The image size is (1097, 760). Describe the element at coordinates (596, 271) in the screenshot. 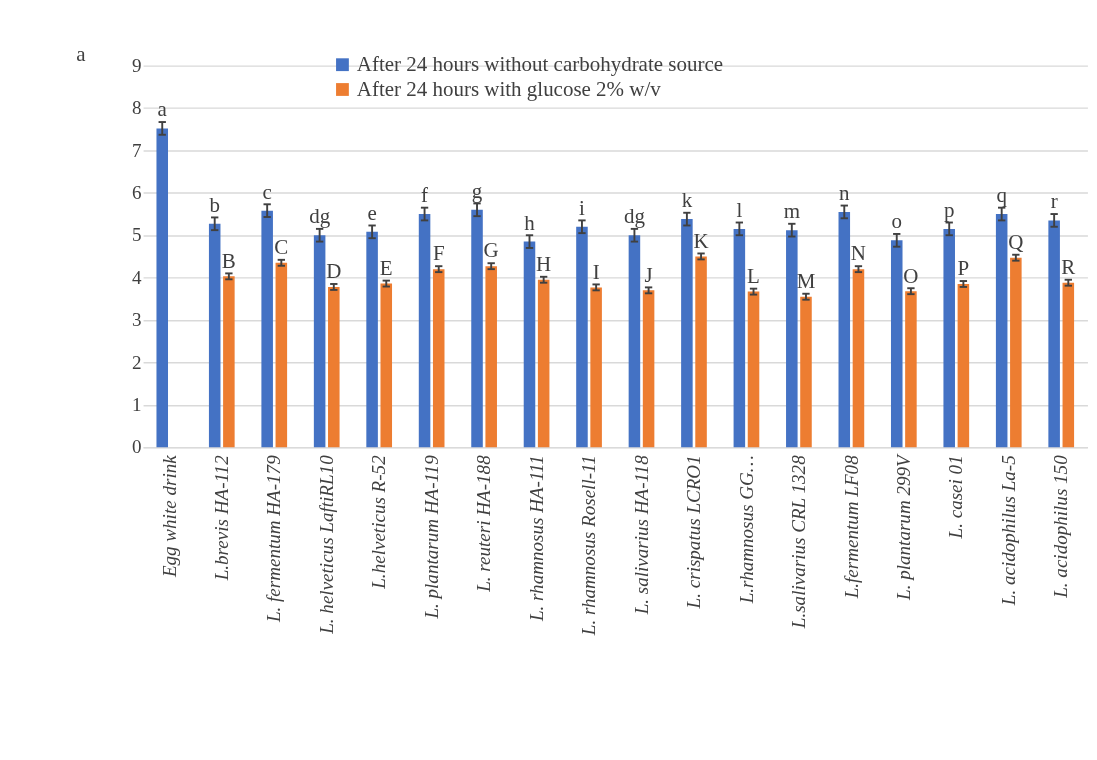

I see `annotation: I` at that location.